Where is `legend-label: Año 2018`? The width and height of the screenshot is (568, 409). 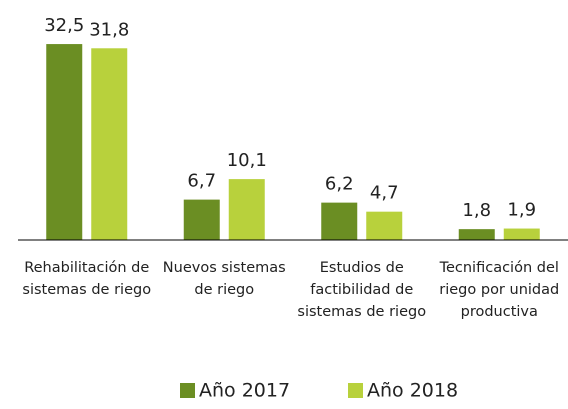 legend-label: Año 2018 is located at coordinates (412, 391).